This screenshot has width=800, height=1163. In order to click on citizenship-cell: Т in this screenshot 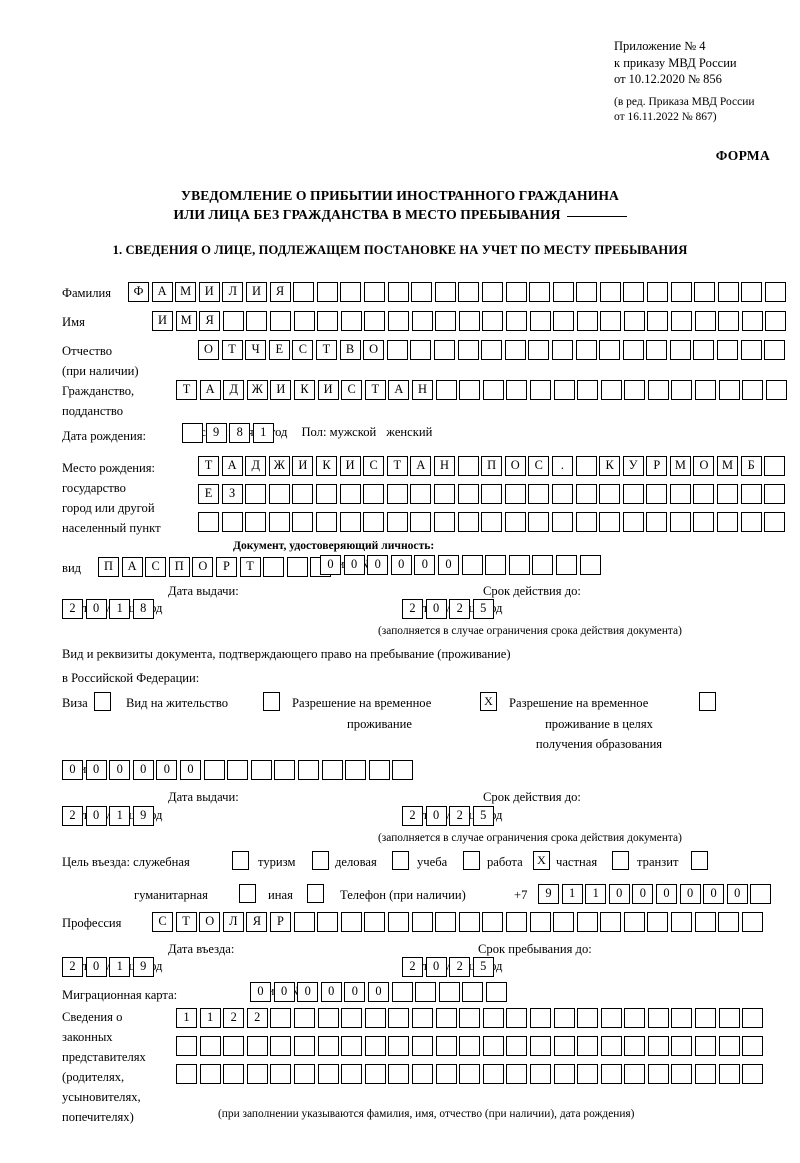, I will do `click(375, 390)`.